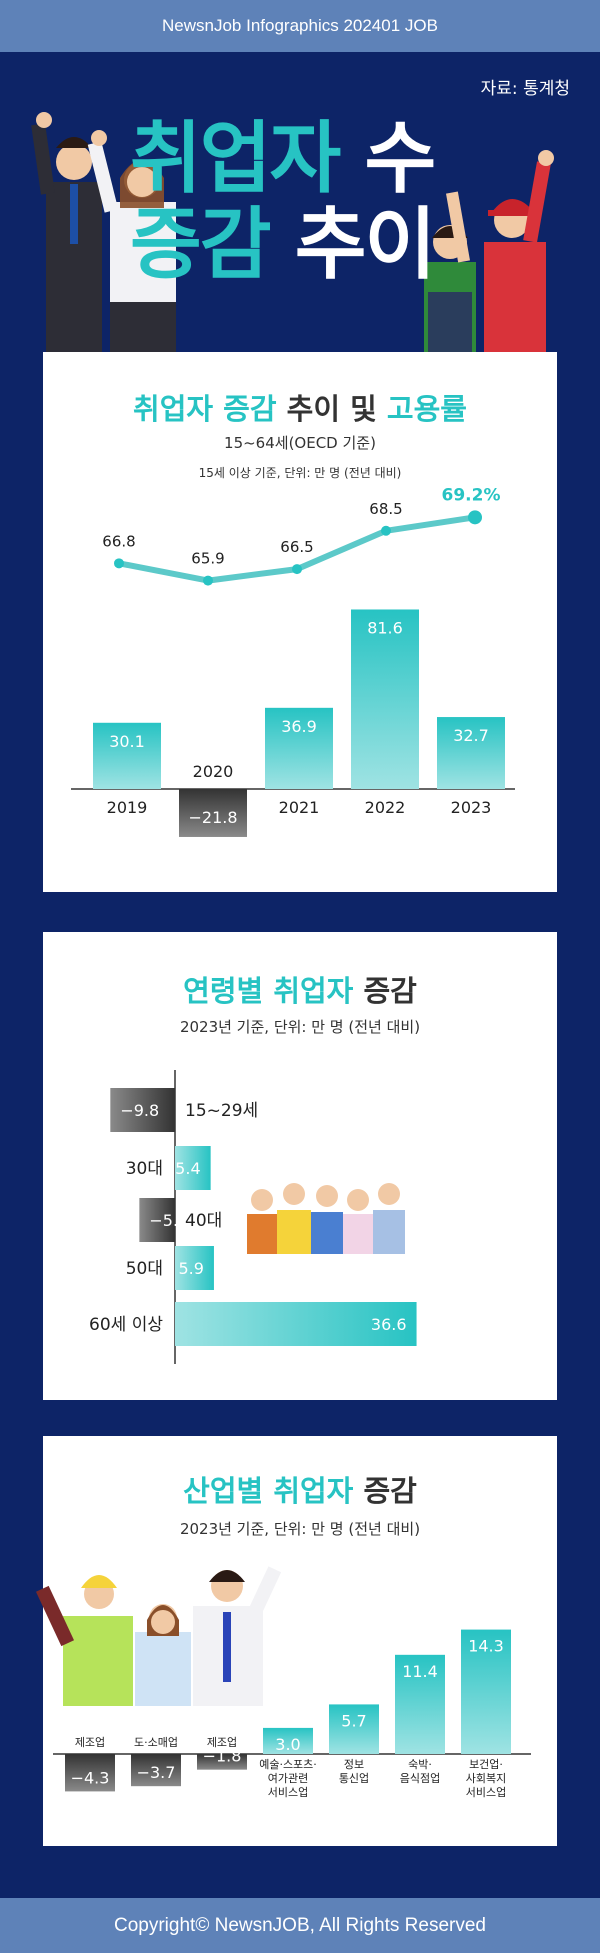 The height and width of the screenshot is (1953, 600). Describe the element at coordinates (300, 26) in the screenshot. I see `header-bar: NewsnJob Infographics 202401 JOB` at that location.